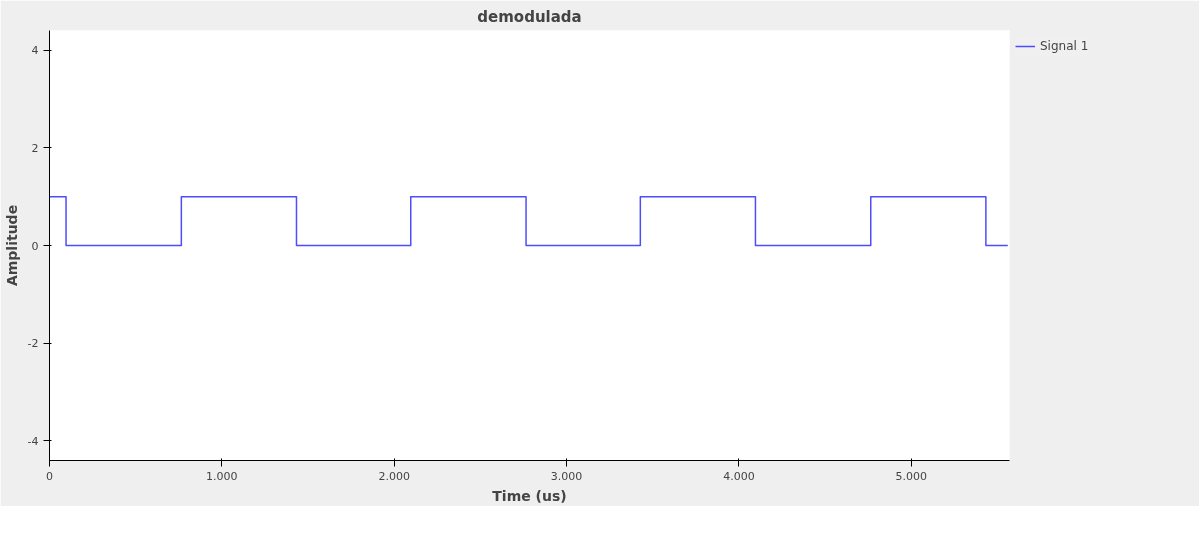  I want to click on x-tick-label: 4.000, so click(739, 476).